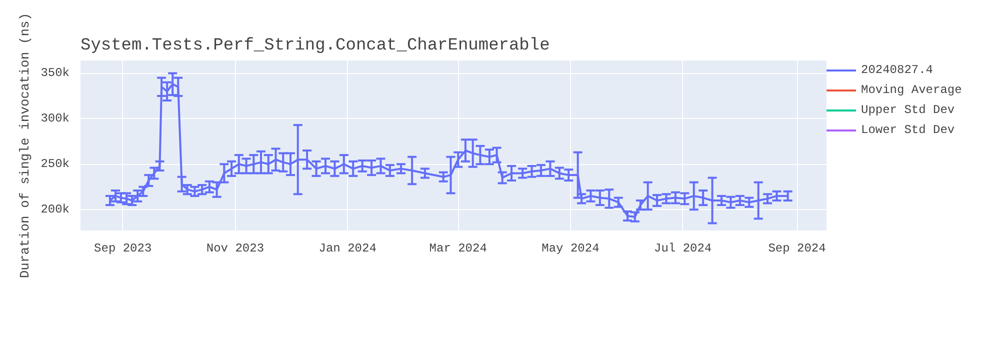 This screenshot has width=1000, height=350. I want to click on legend-label: Upper Std Dev, so click(908, 110).